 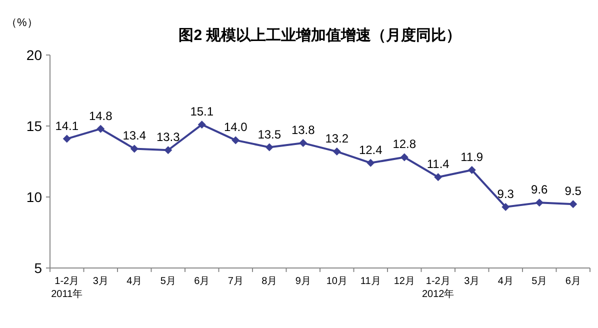 I want to click on y-tick-label: 15, so click(x=34, y=126).